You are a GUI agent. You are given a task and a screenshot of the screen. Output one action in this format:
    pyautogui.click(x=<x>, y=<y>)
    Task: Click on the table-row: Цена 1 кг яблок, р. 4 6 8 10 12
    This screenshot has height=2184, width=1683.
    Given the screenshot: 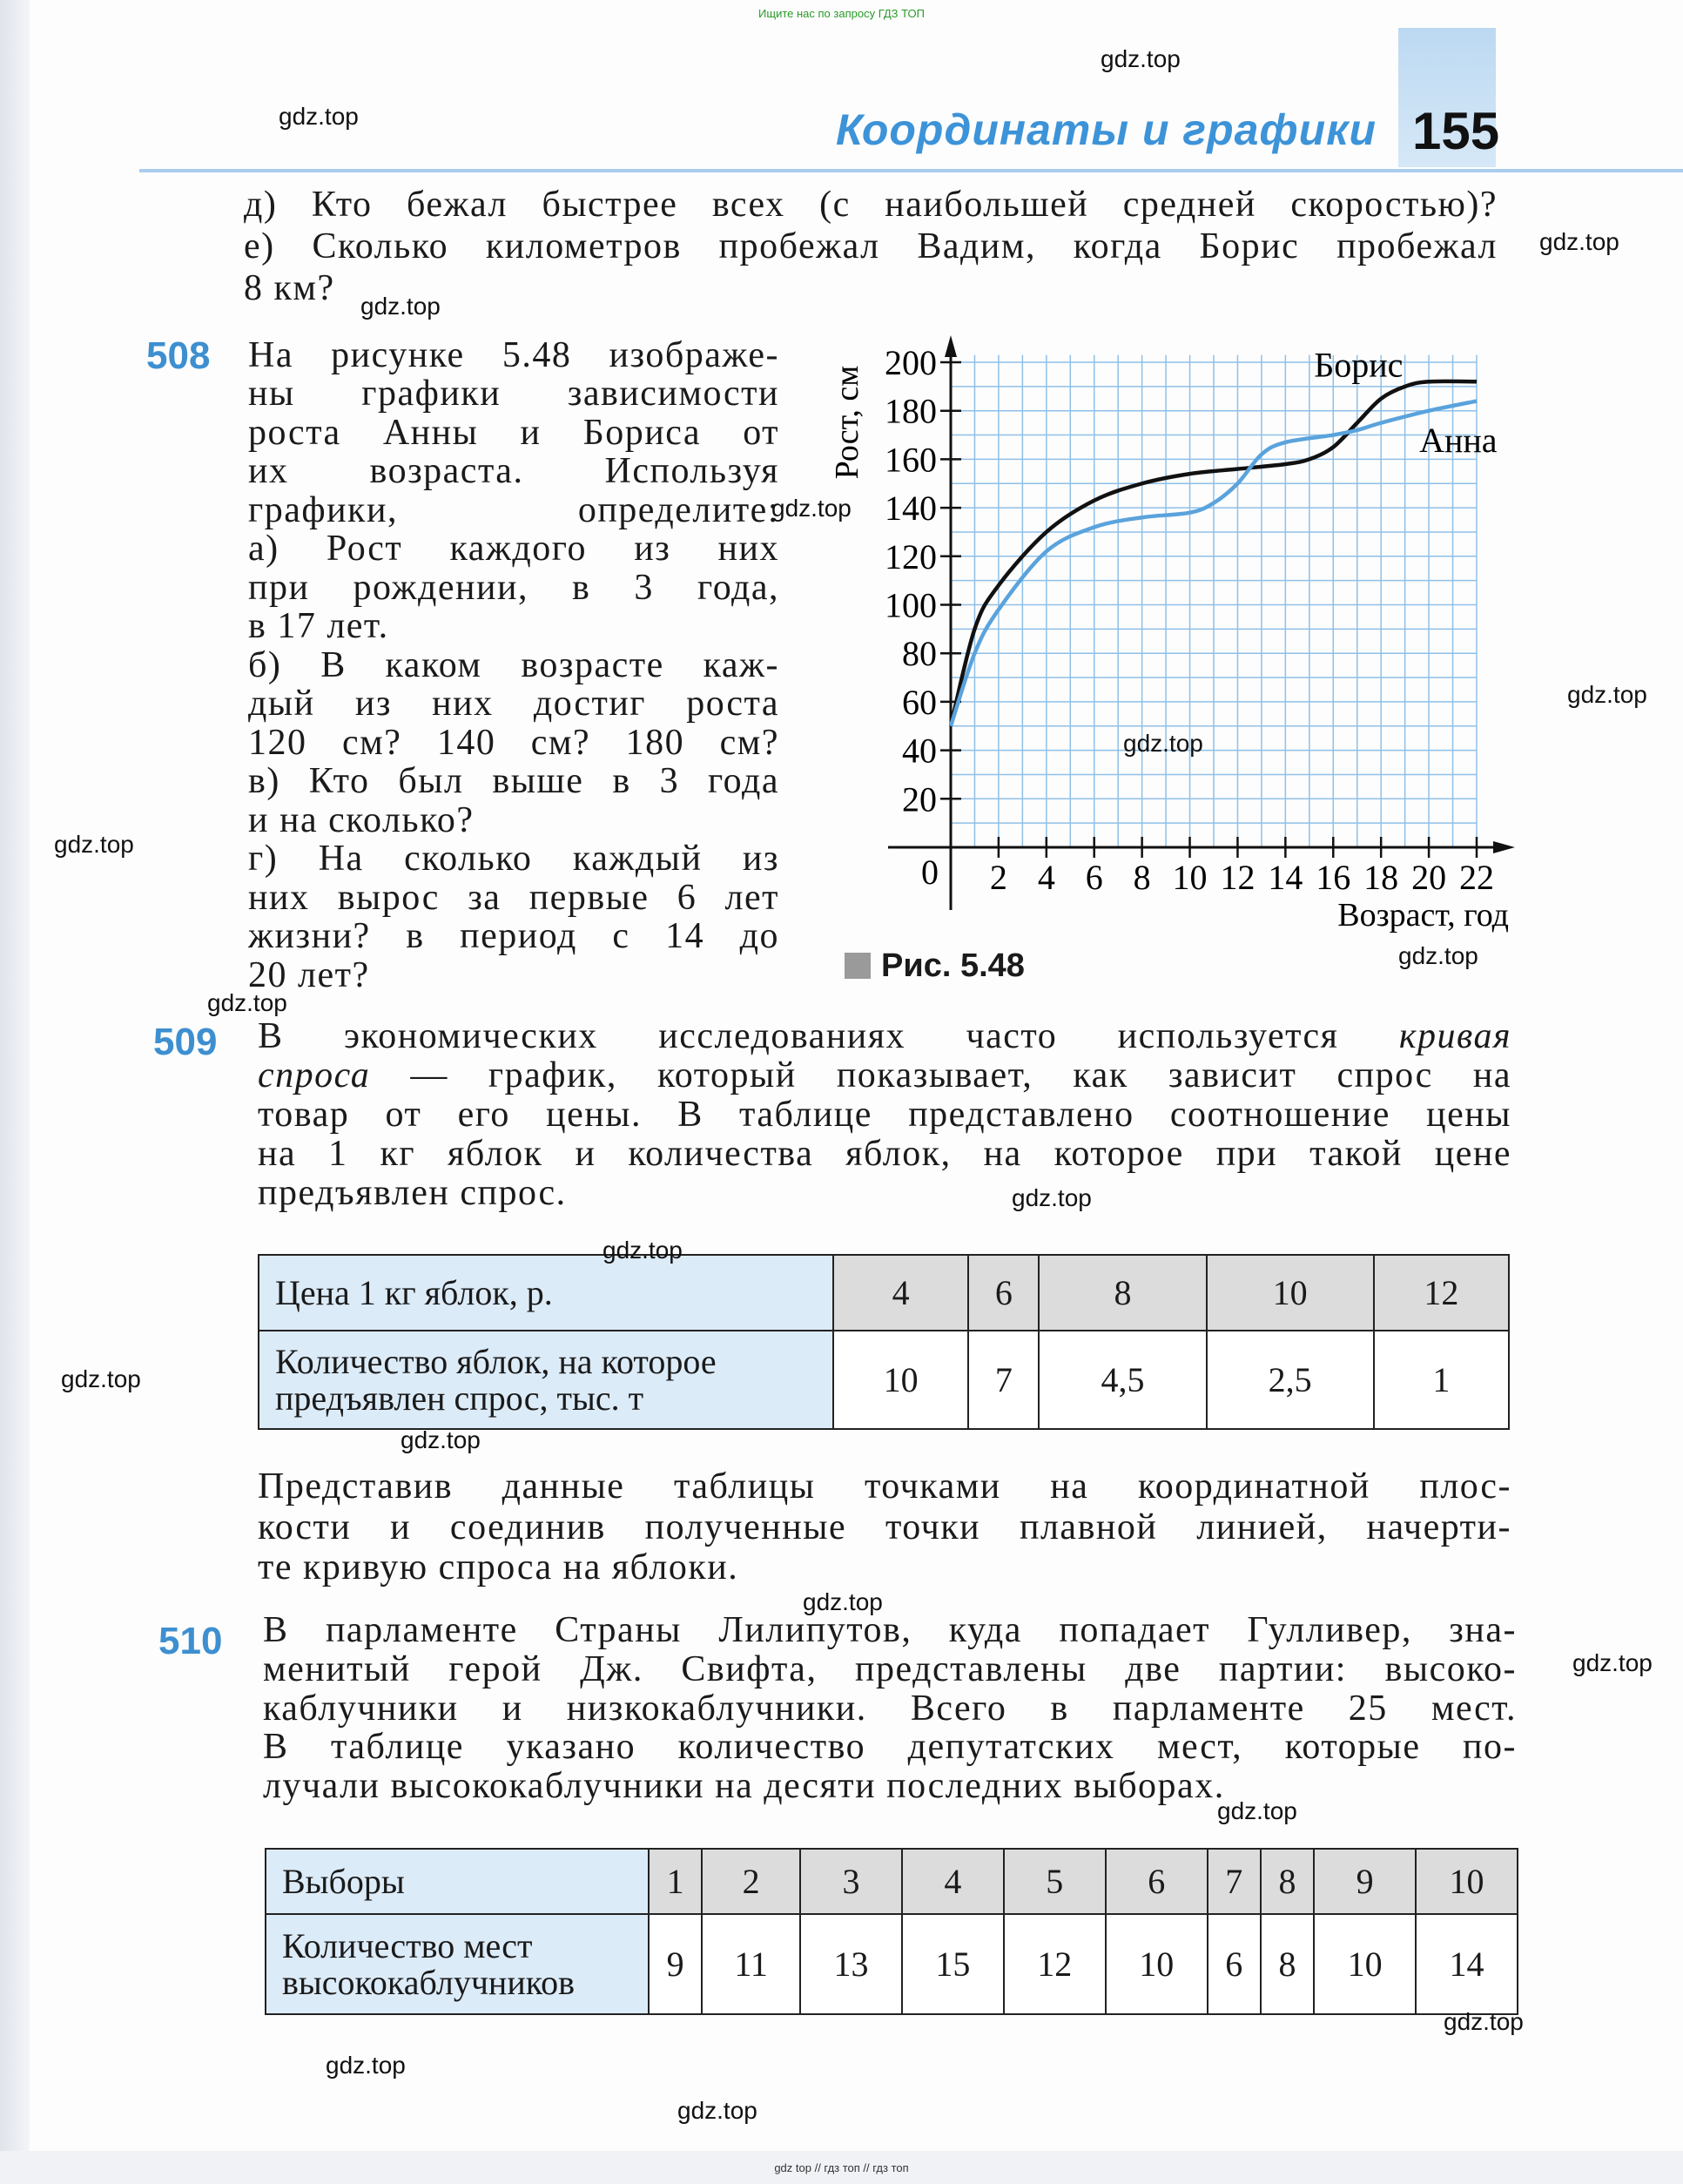 What is the action you would take?
    pyautogui.click(x=884, y=1292)
    